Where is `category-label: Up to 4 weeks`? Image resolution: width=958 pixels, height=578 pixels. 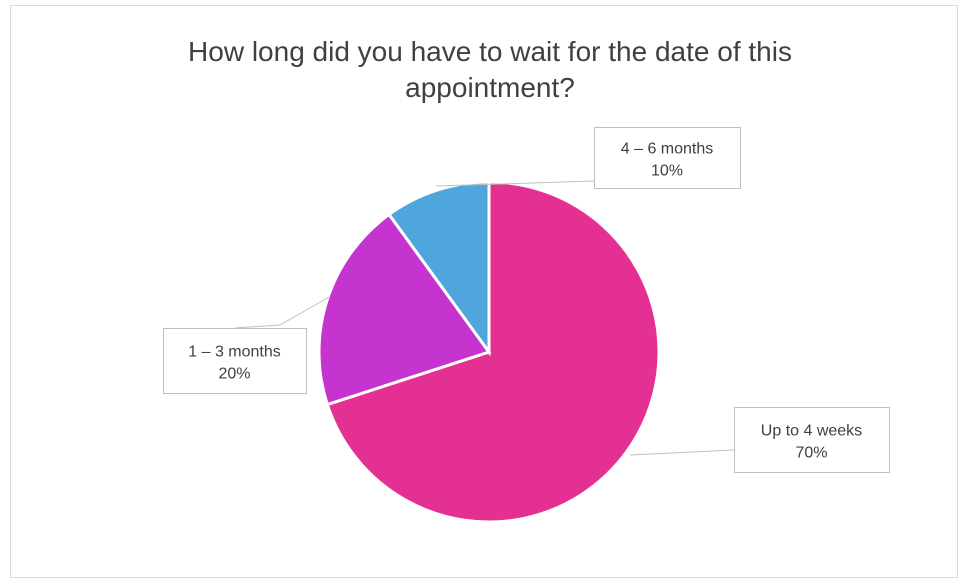
category-label: Up to 4 weeks is located at coordinates (811, 431).